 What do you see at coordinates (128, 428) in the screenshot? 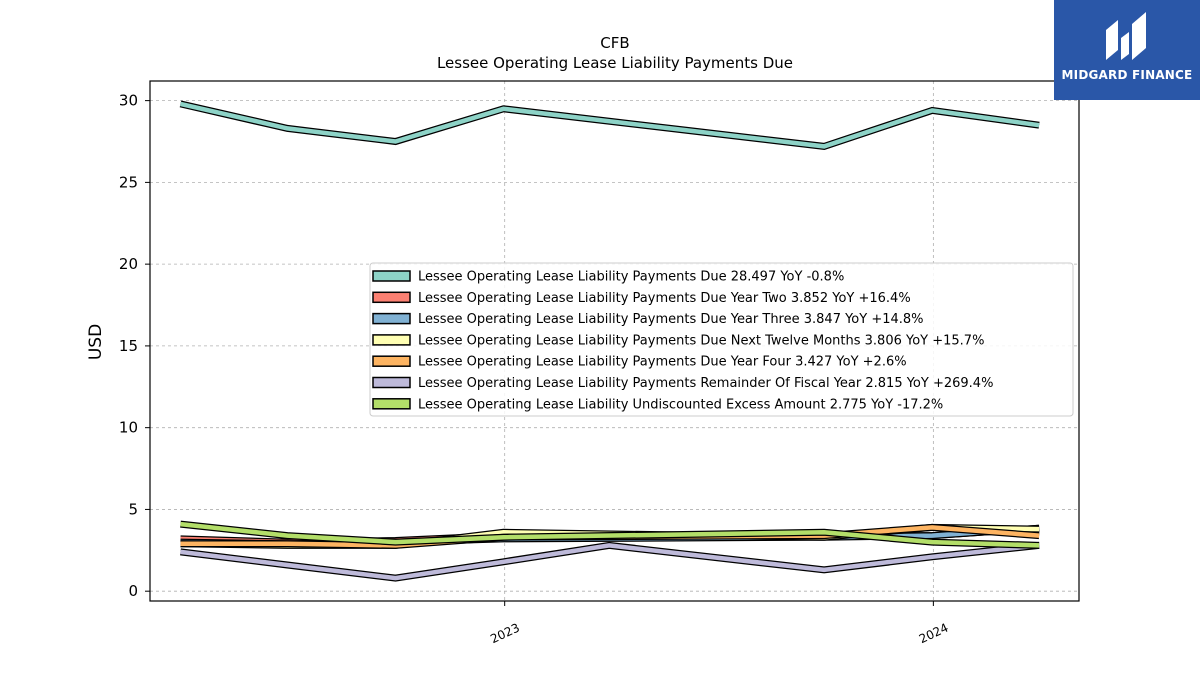
I see `y-tick-label: 10` at bounding box center [128, 428].